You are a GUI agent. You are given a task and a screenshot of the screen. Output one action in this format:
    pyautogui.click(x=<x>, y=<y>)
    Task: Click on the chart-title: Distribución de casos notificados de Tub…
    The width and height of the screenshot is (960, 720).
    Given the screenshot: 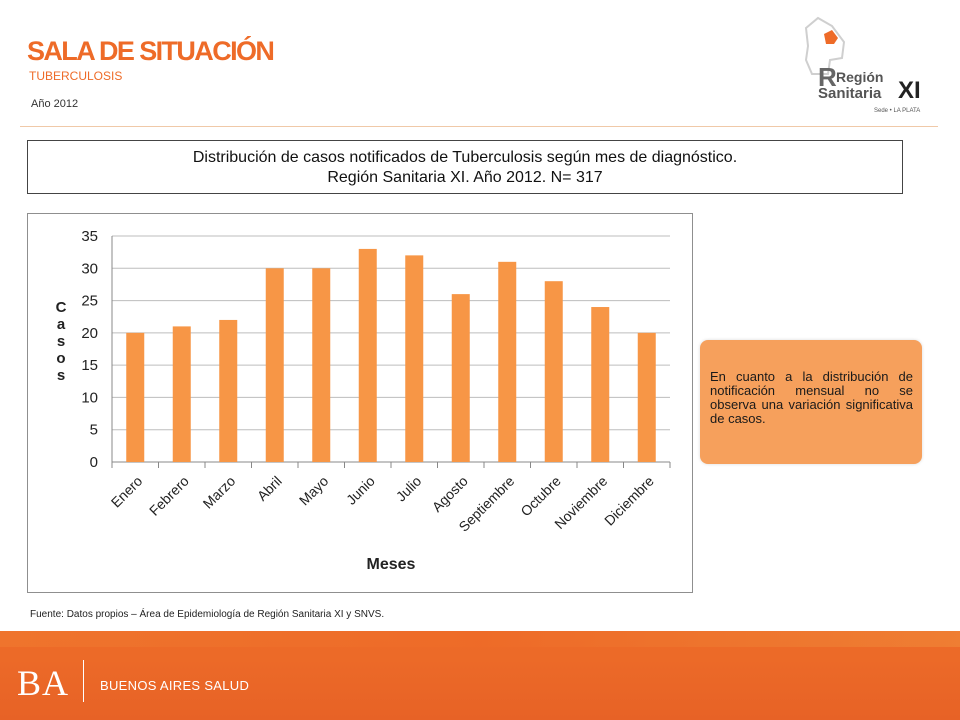 What is the action you would take?
    pyautogui.click(x=465, y=167)
    